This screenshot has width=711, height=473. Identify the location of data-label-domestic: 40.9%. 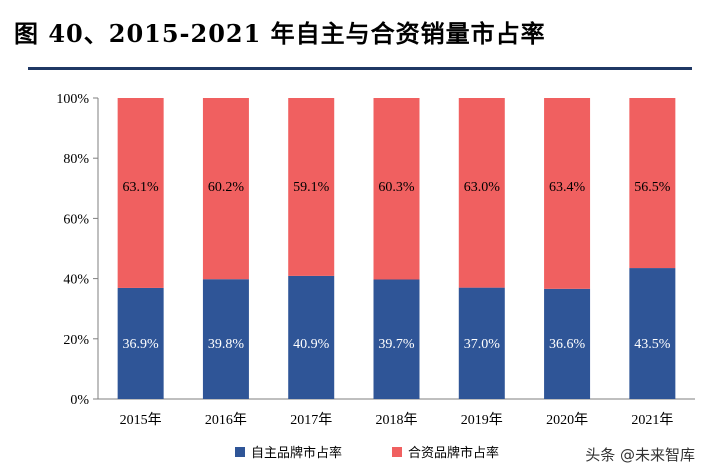
(311, 344).